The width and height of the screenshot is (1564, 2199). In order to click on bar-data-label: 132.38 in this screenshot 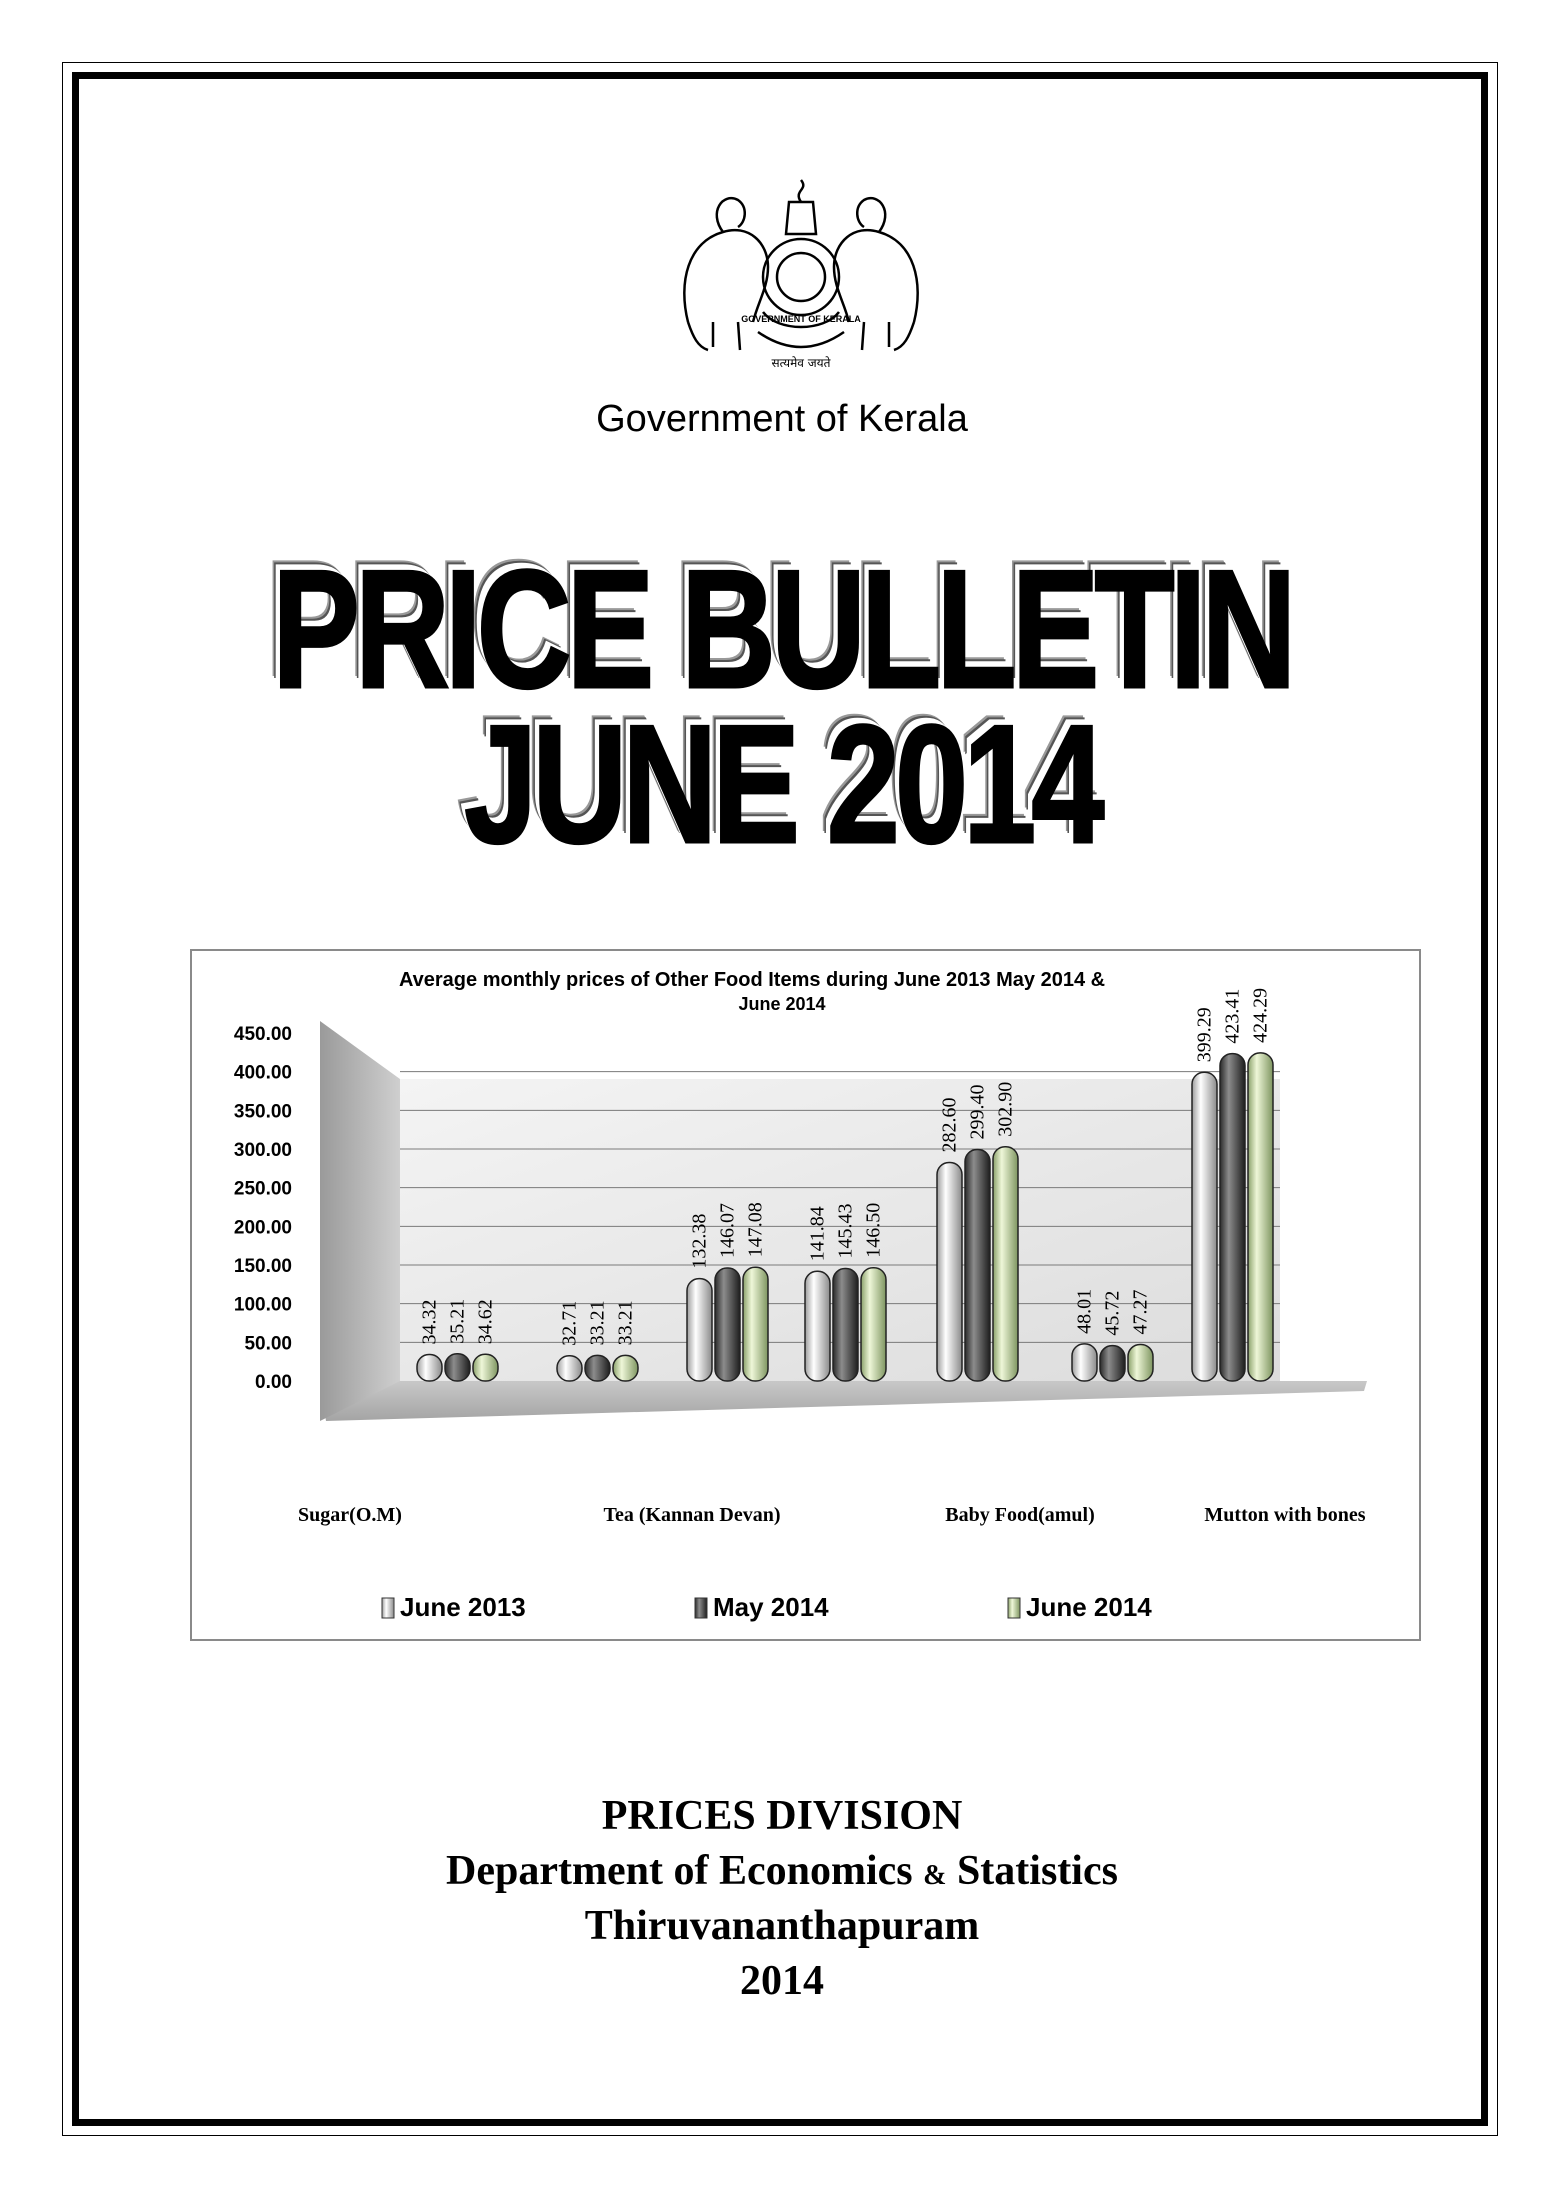, I will do `click(700, 1241)`.